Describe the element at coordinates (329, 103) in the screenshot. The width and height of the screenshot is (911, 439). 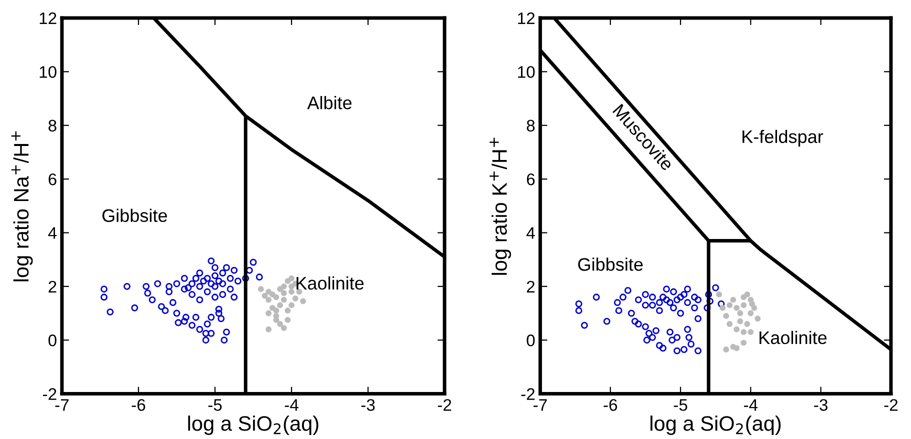
I see `annotation: Albite` at that location.